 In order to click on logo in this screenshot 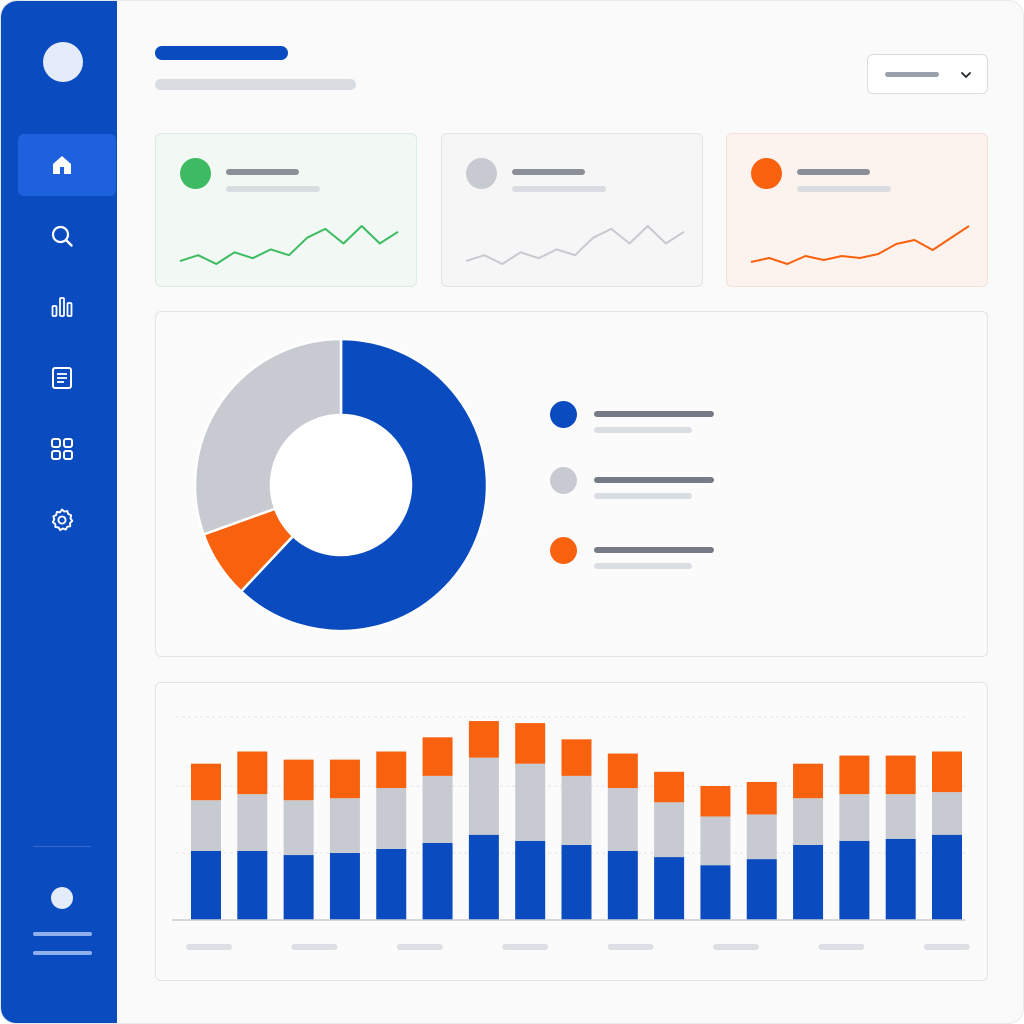, I will do `click(63, 62)`.